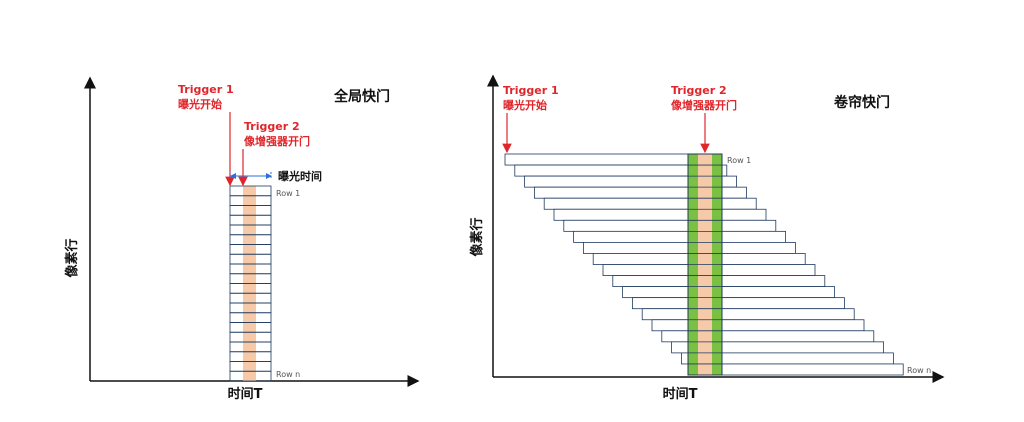  Describe the element at coordinates (699, 90) in the screenshot. I see `right-trigger2-label: Trigger 2` at that location.